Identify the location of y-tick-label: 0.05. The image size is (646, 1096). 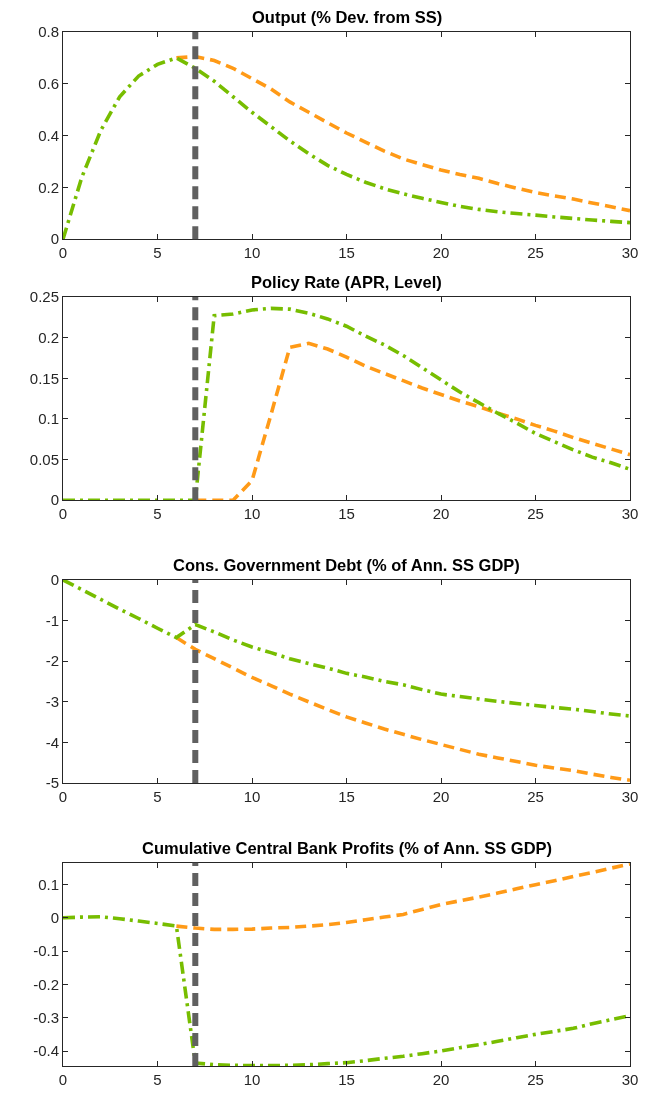
(44, 459).